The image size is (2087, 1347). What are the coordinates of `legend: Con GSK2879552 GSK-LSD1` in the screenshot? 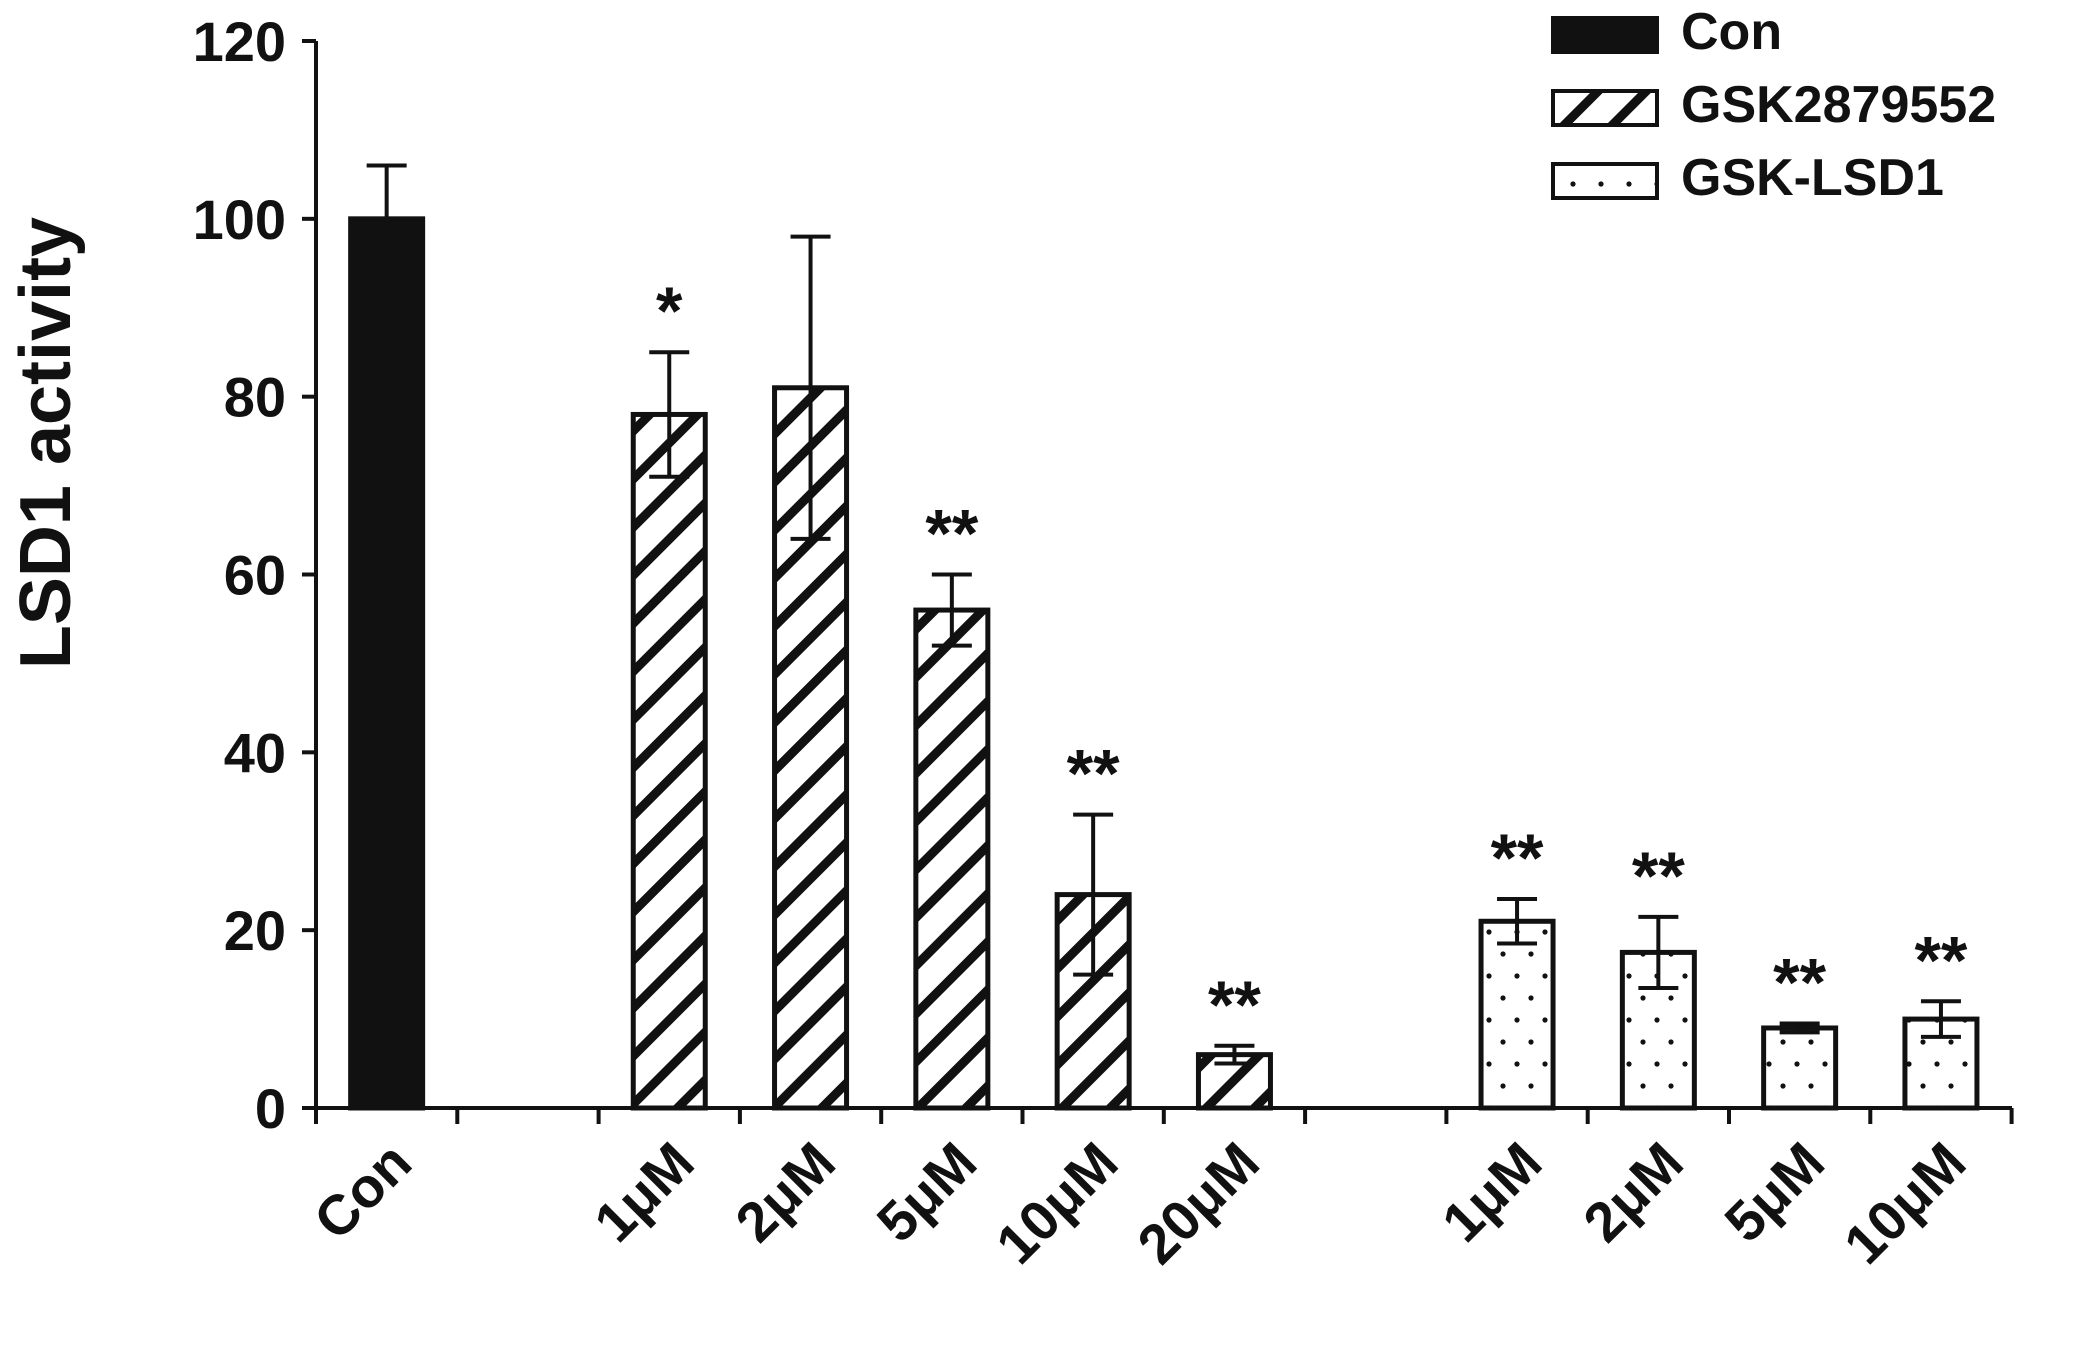 It's located at (1773, 105).